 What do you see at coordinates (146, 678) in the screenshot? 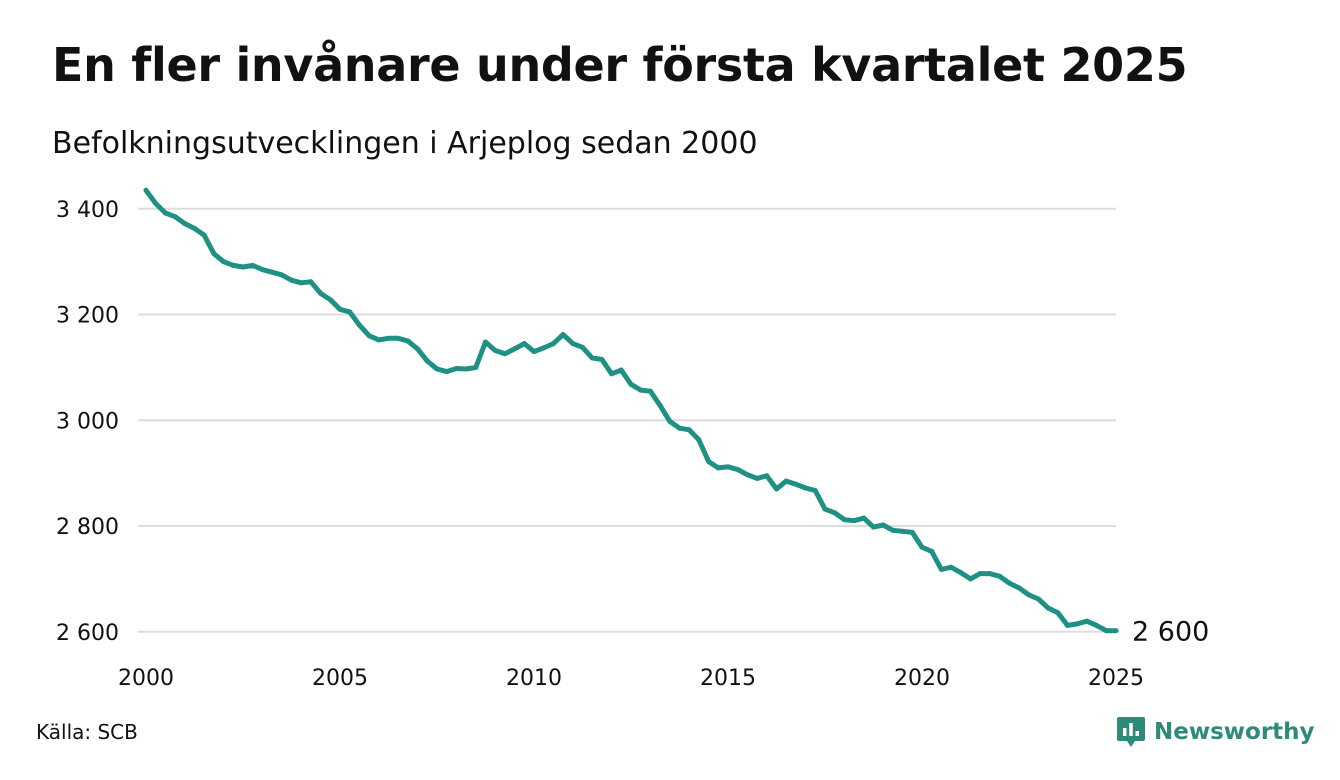
I see `x-tick-label: 2000` at bounding box center [146, 678].